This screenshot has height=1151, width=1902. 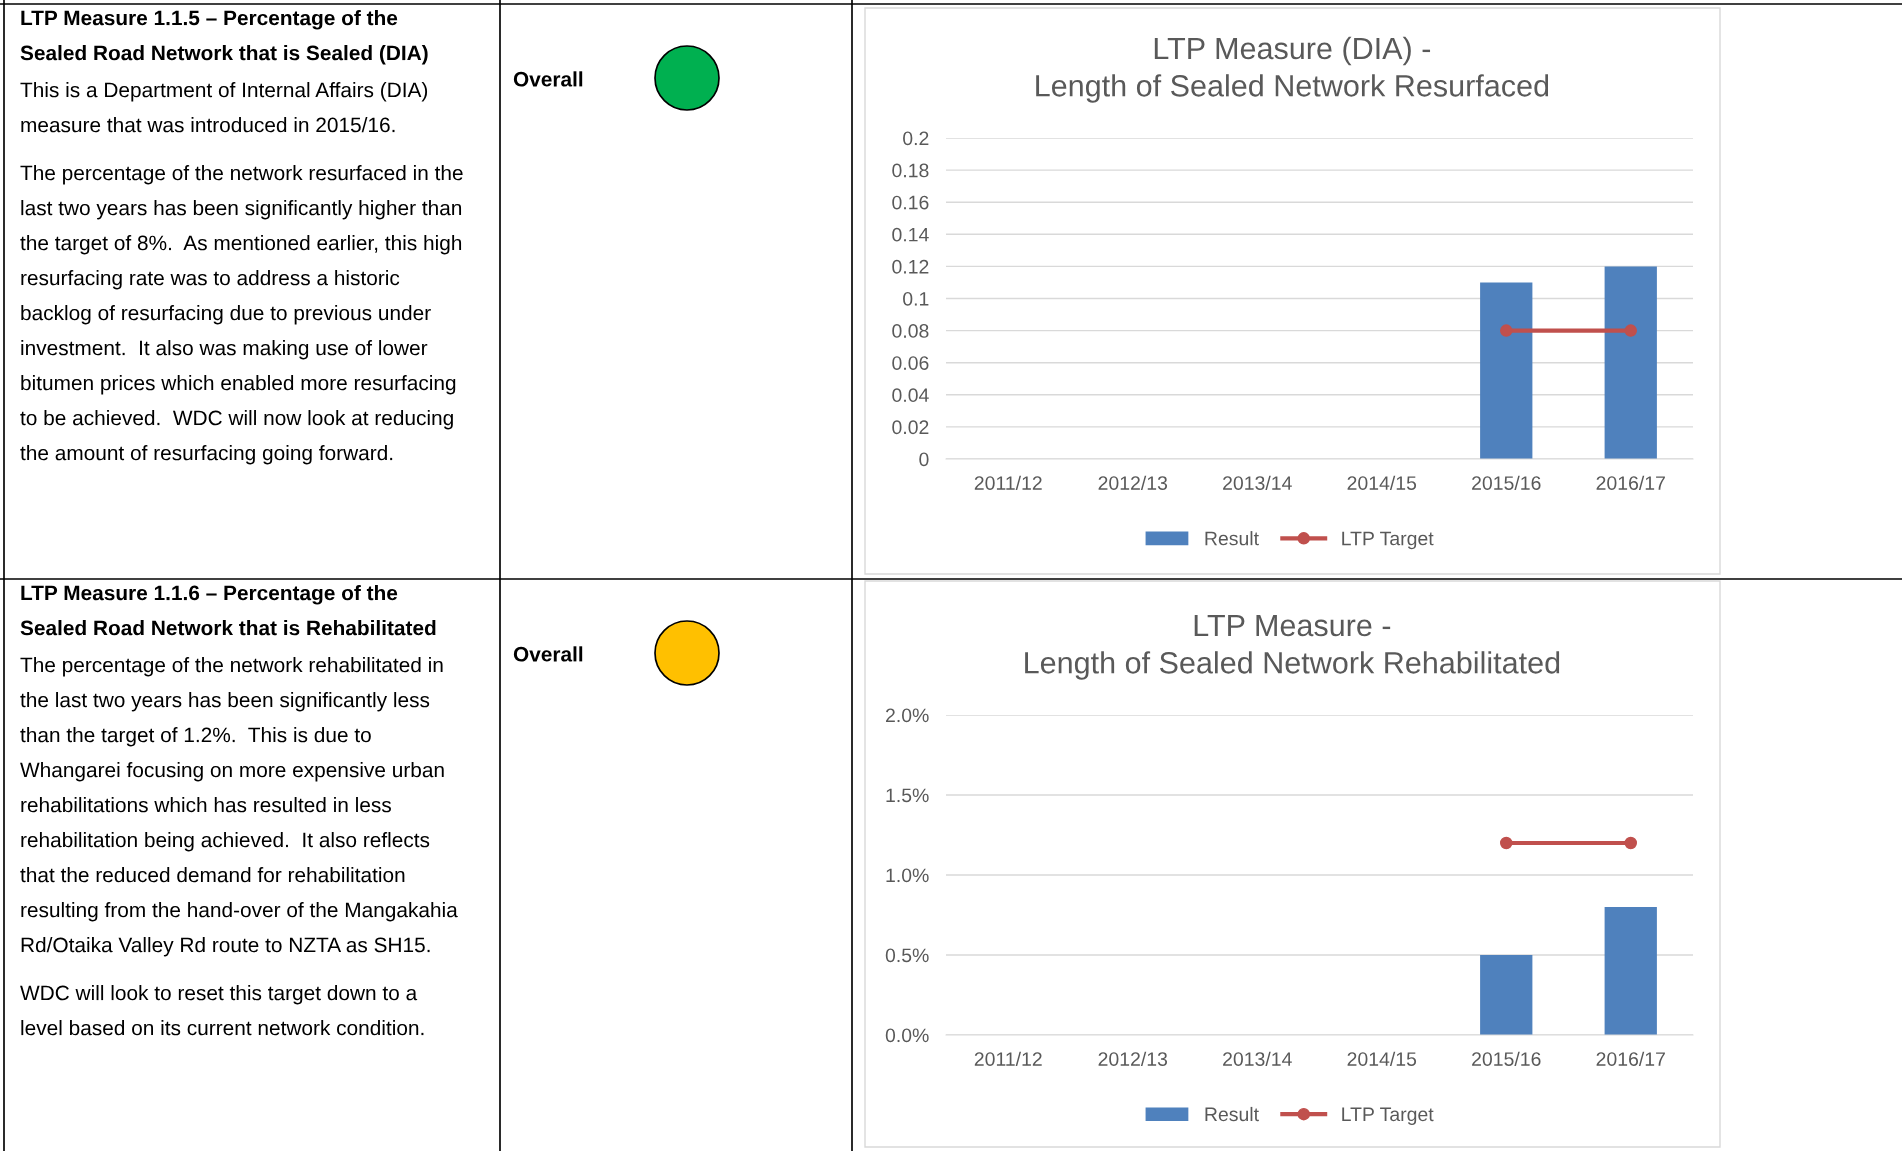 I want to click on chart-title: LTP Measure (DIA) - Length of Sealed Network Resurfaced, so click(x=1292, y=69).